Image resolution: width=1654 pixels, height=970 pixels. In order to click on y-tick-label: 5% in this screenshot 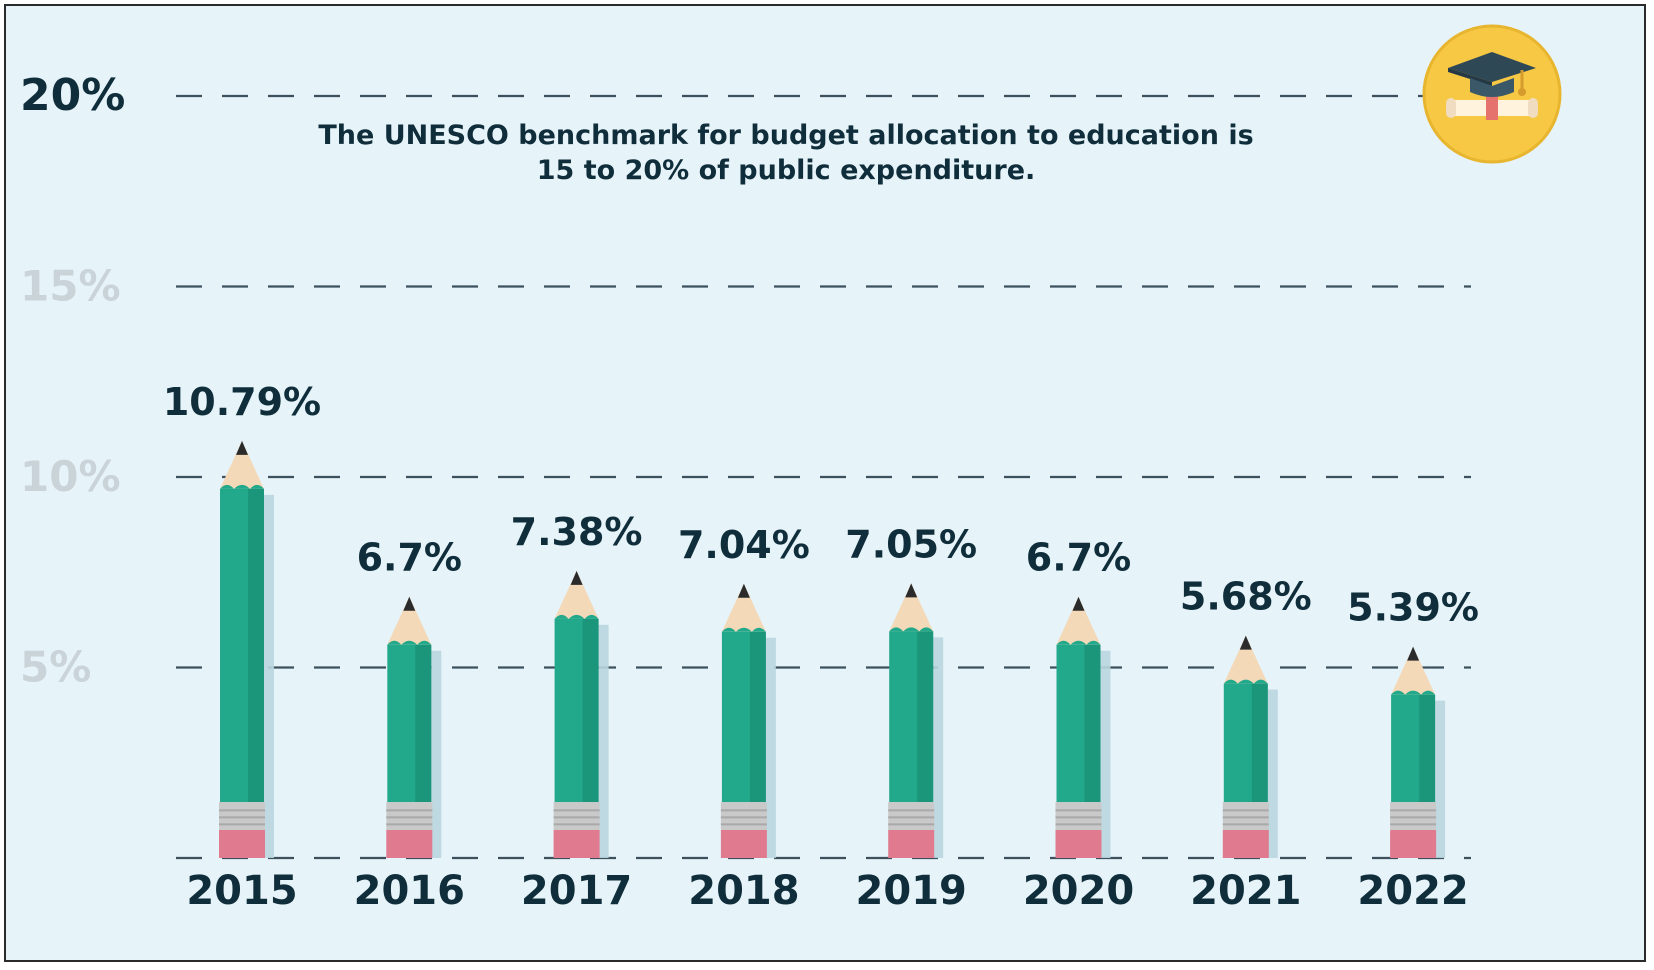, I will do `click(55, 667)`.